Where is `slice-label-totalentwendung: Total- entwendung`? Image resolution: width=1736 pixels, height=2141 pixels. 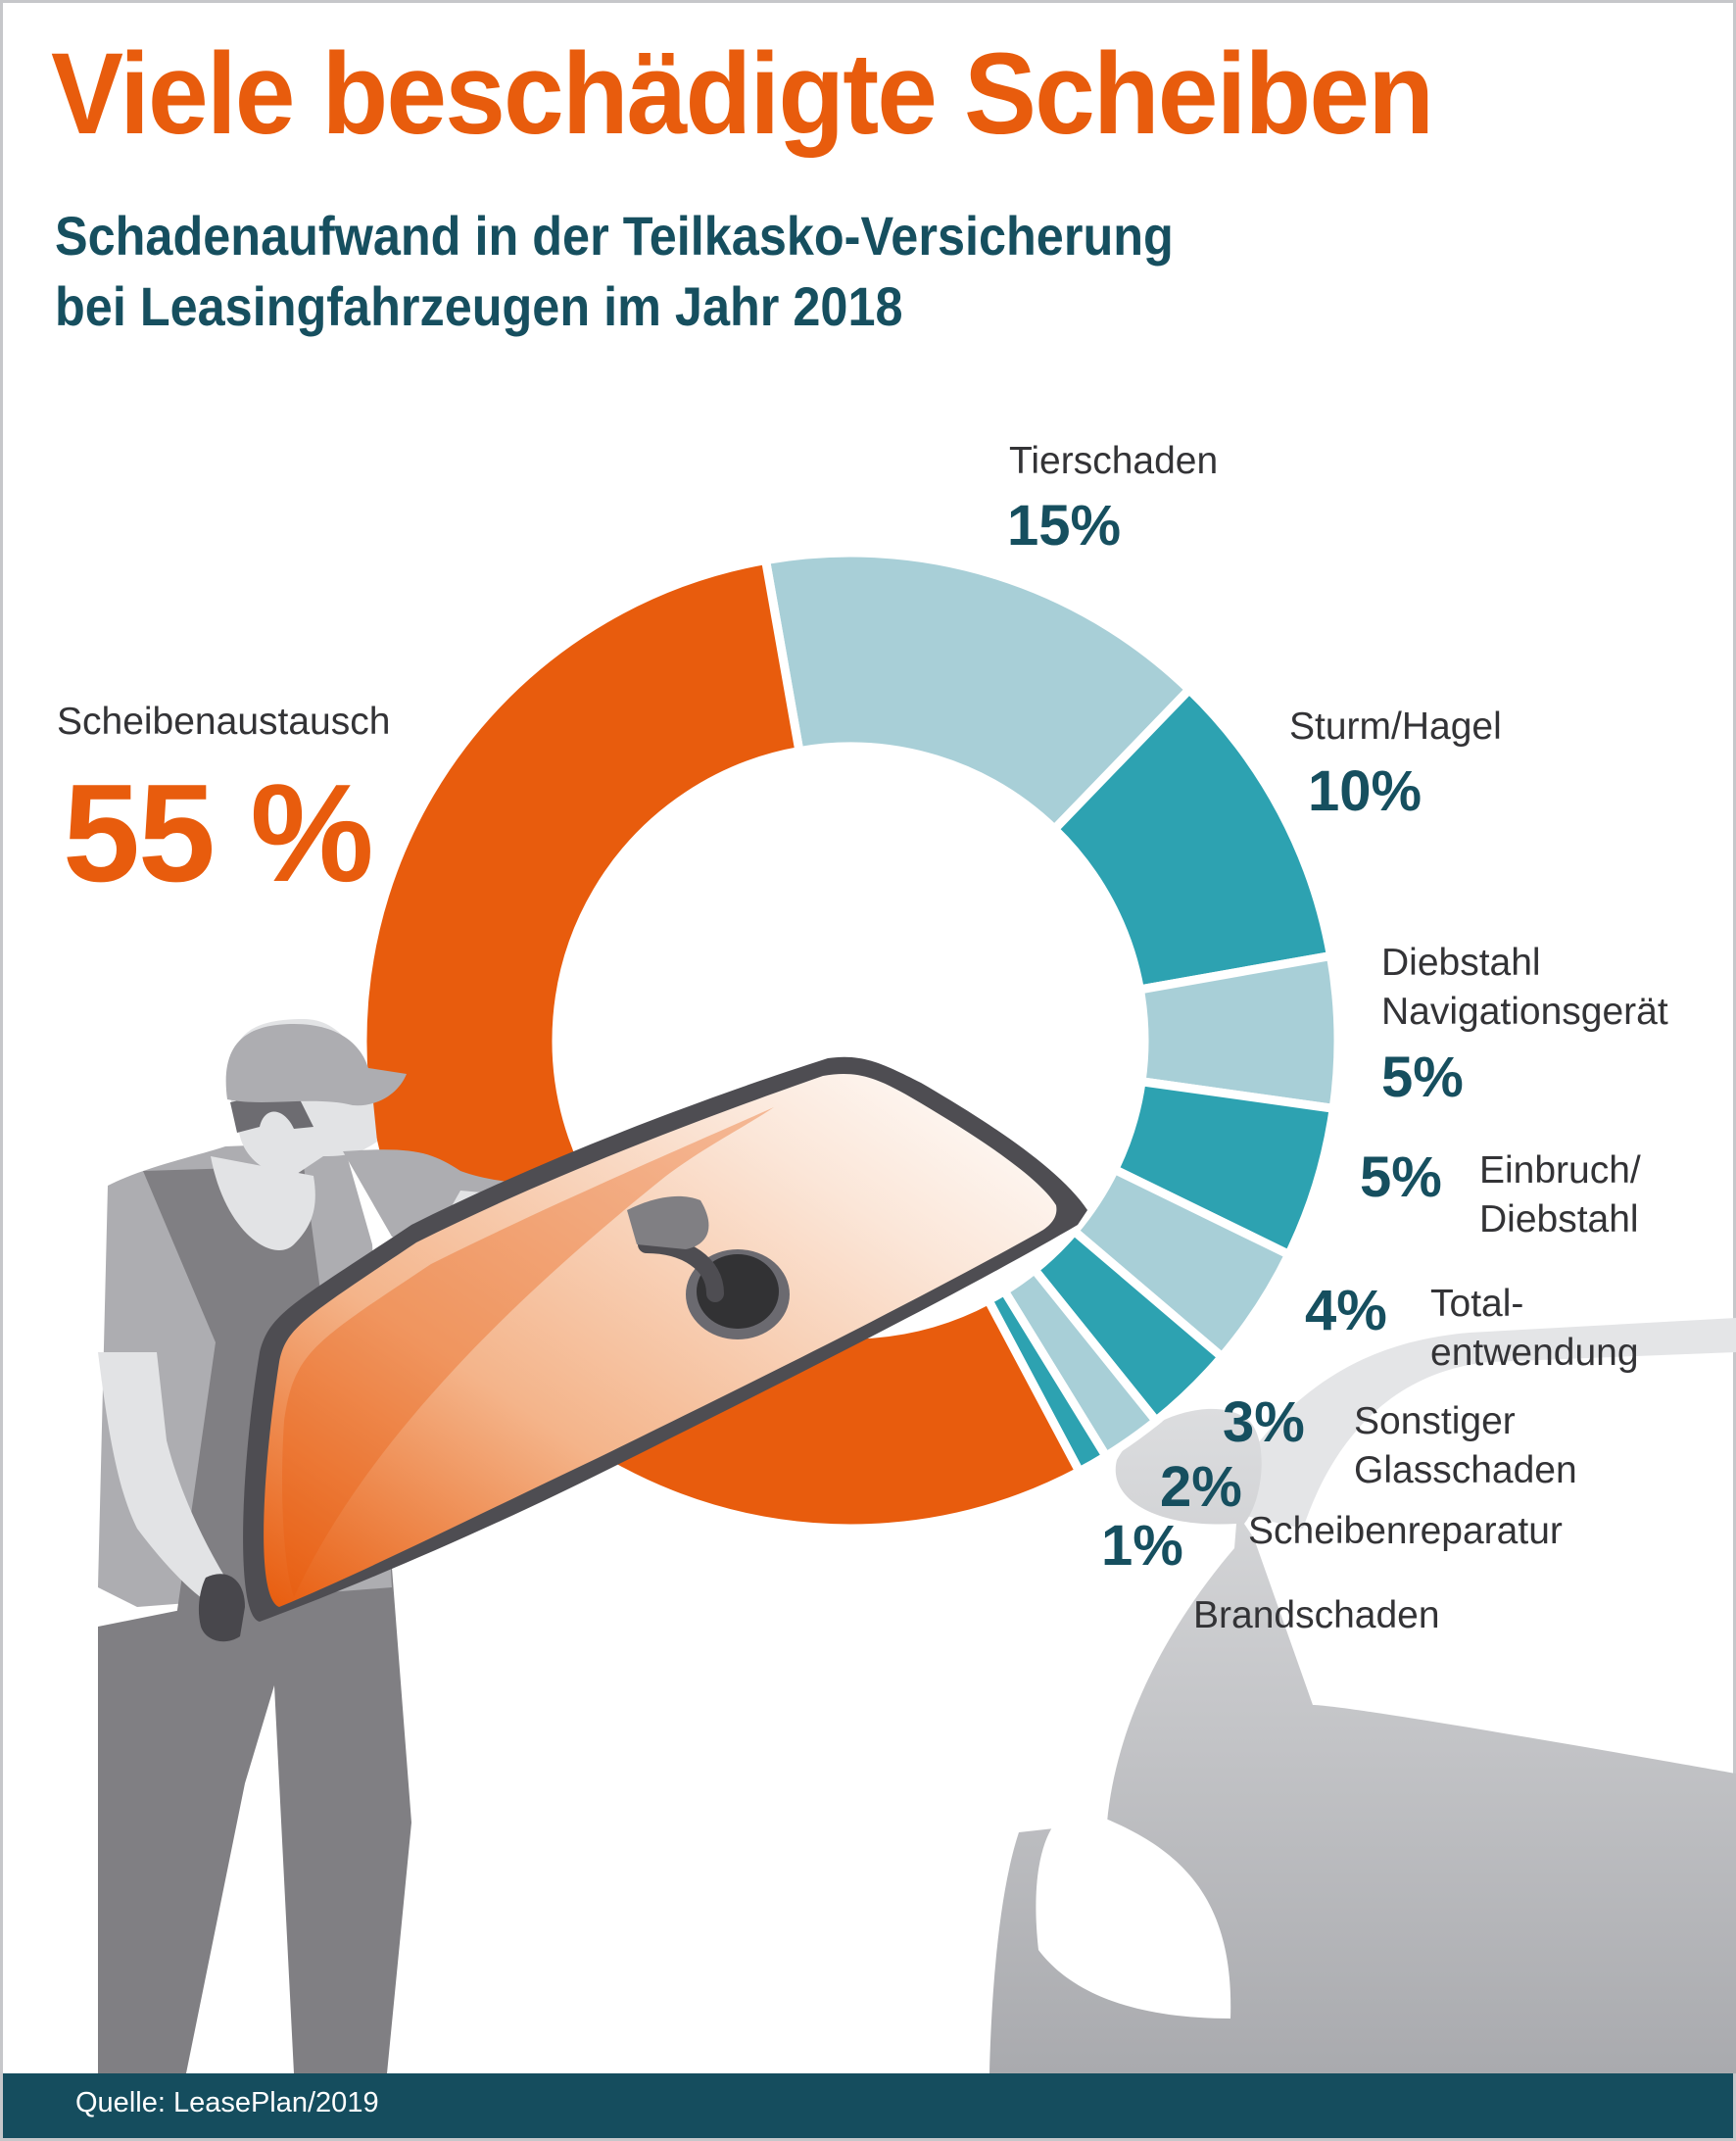 slice-label-totalentwendung: Total- entwendung is located at coordinates (1534, 1329).